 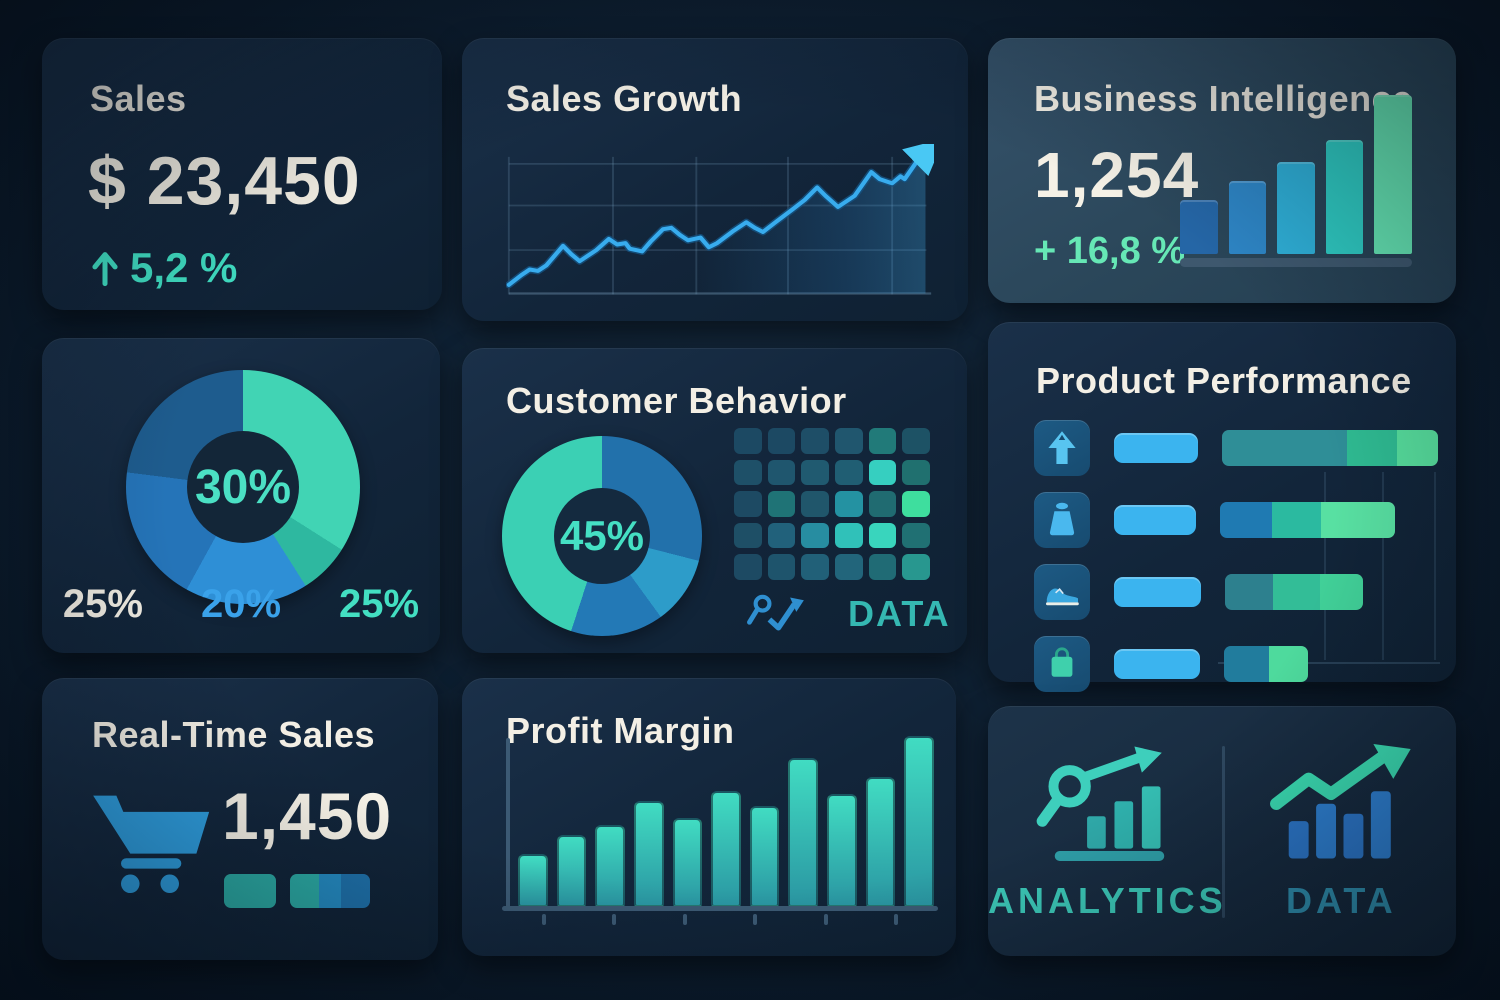 What do you see at coordinates (307, 816) in the screenshot?
I see `realtime-sales-value: 1,450` at bounding box center [307, 816].